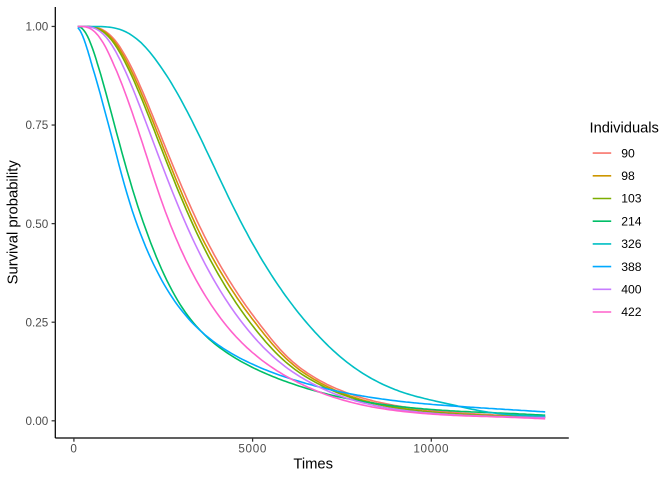 The height and width of the screenshot is (485, 672). What do you see at coordinates (37, 322) in the screenshot?
I see `svg-text: 0.25` at bounding box center [37, 322].